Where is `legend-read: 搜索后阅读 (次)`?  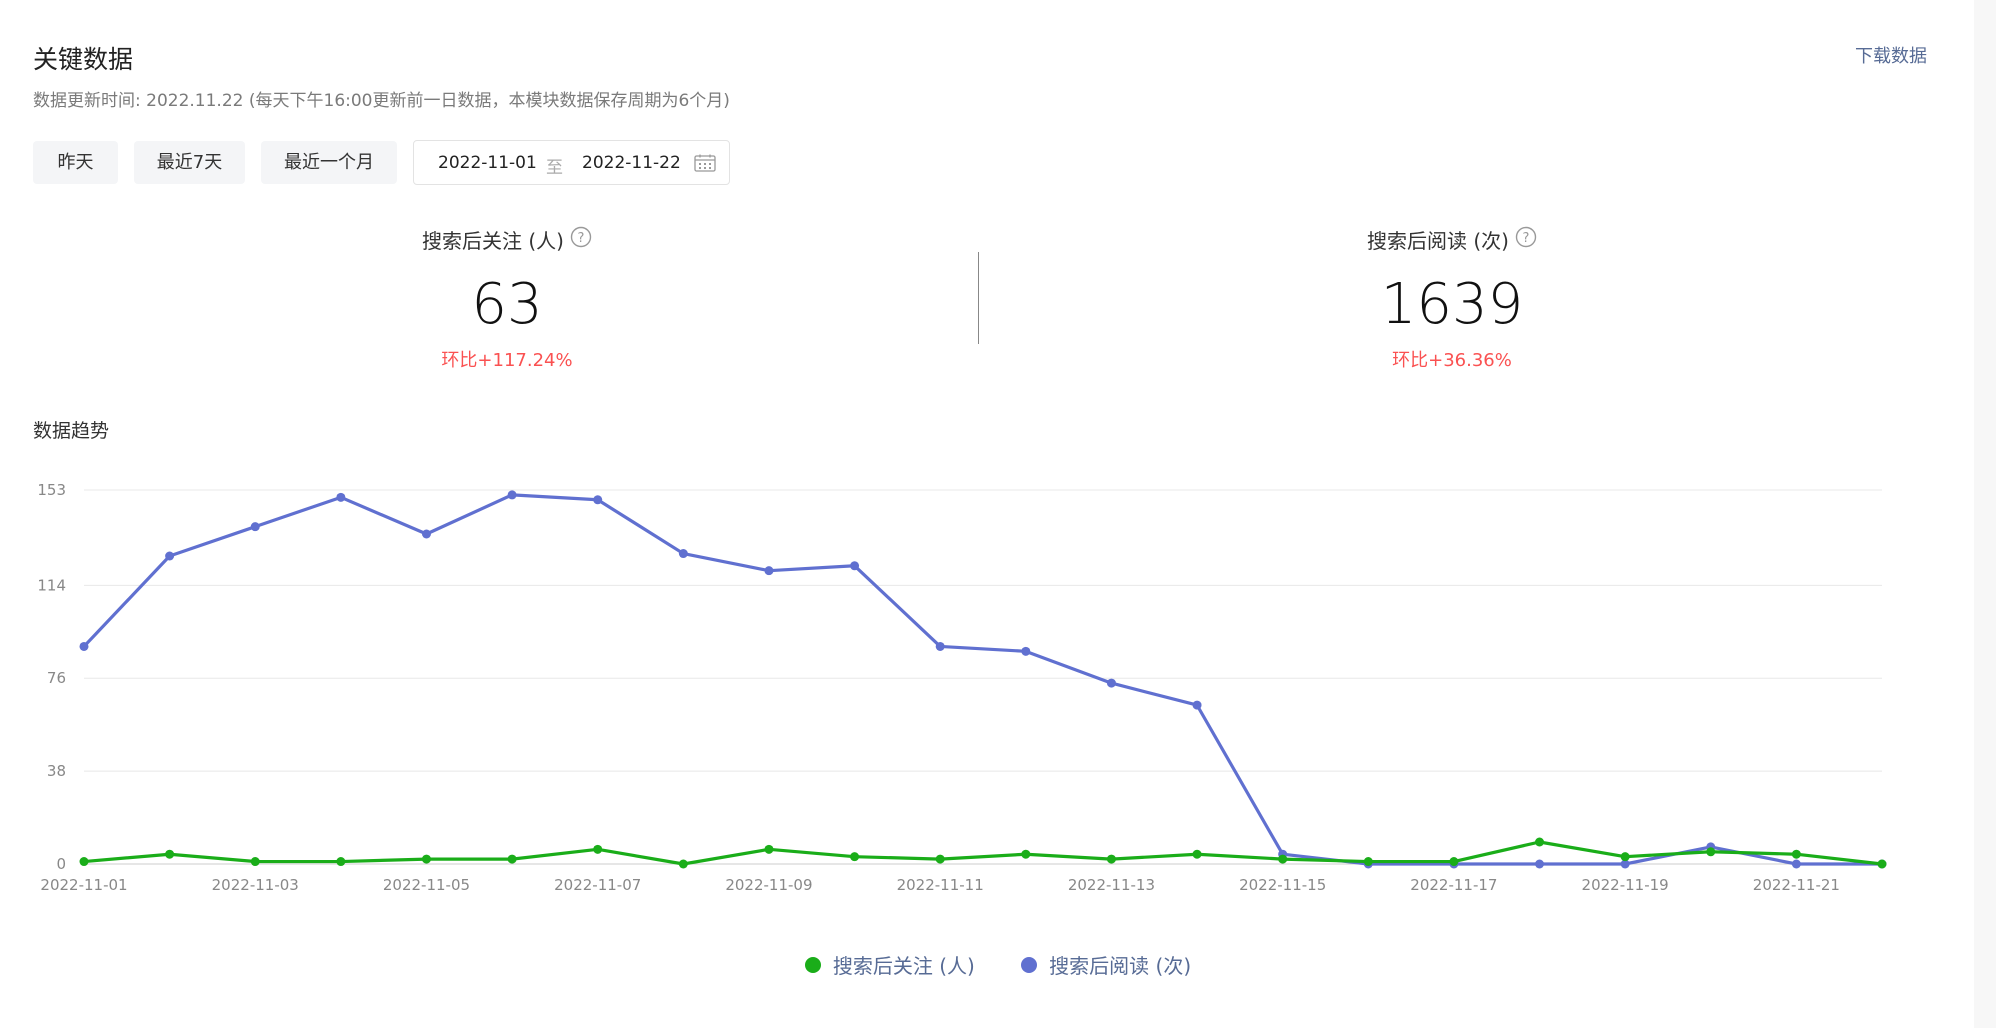
legend-read: 搜索后阅读 (次) is located at coordinates (1106, 964).